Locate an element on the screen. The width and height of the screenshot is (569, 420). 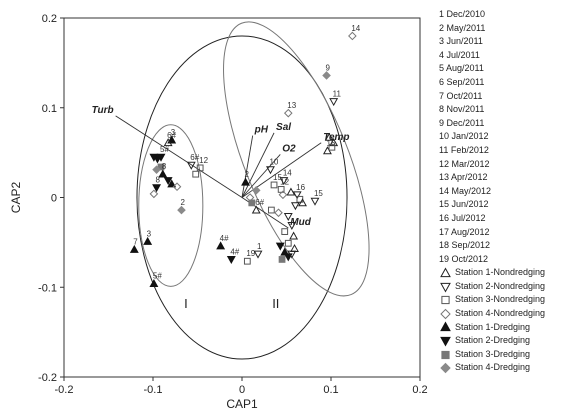
time-legend-item: 4 Jul/2011 is located at coordinates (459, 54).